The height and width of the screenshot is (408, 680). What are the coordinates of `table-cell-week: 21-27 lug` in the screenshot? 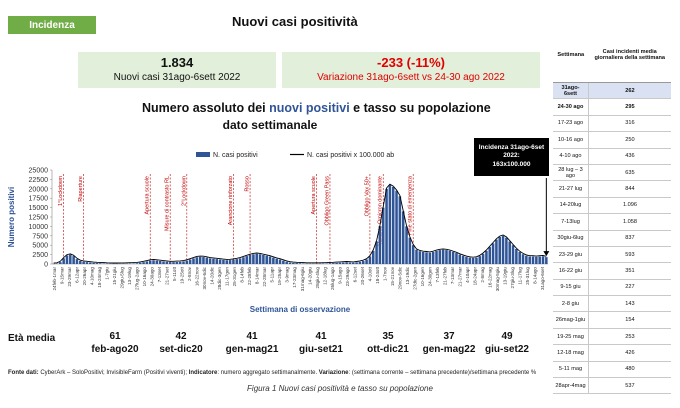 It's located at (571, 189).